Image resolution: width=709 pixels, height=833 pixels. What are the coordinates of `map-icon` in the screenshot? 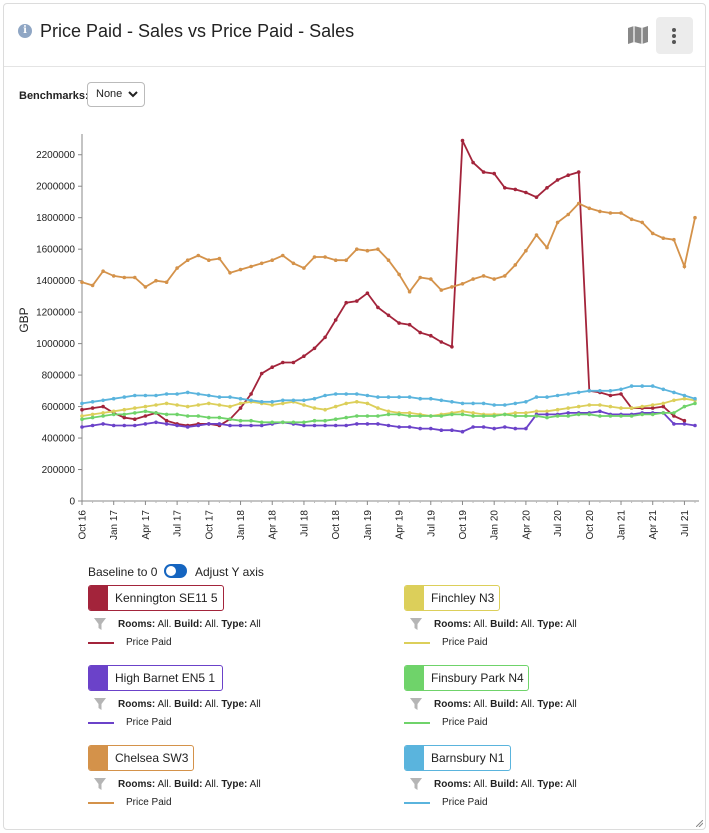 It's located at (638, 35).